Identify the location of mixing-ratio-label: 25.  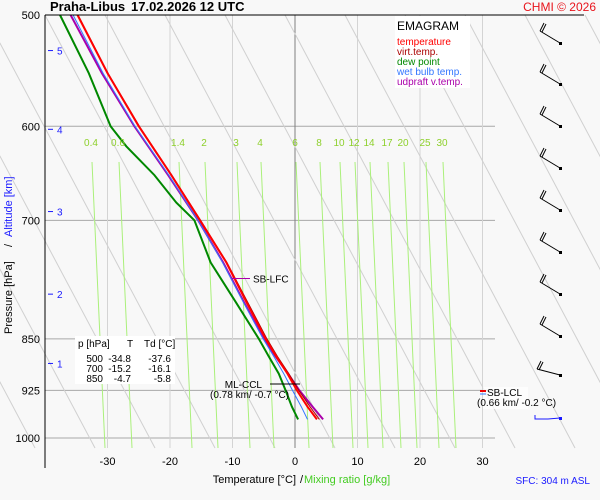
(425, 143).